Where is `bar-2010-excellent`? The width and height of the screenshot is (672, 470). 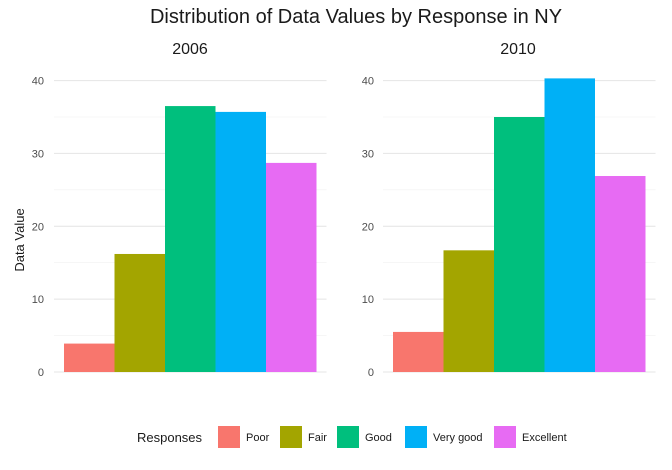 bar-2010-excellent is located at coordinates (620, 274).